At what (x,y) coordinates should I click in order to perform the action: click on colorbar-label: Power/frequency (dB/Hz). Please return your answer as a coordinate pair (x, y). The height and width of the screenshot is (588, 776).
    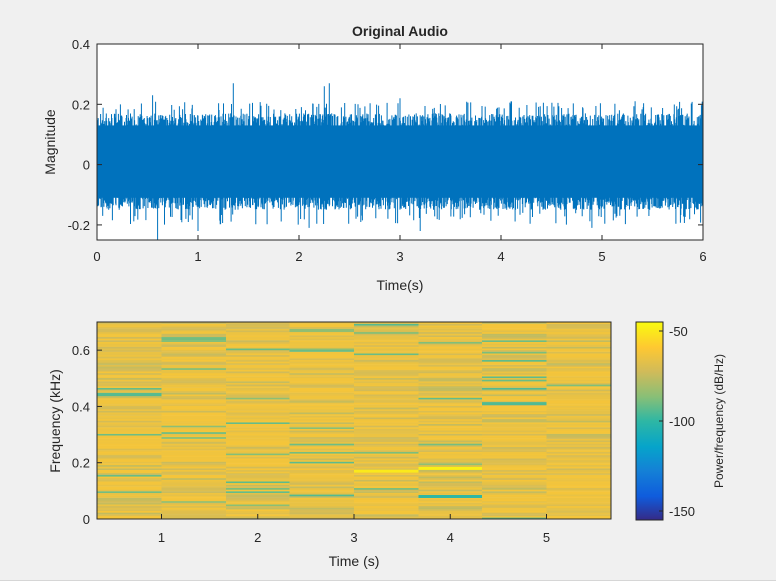
    Looking at the image, I should click on (719, 421).